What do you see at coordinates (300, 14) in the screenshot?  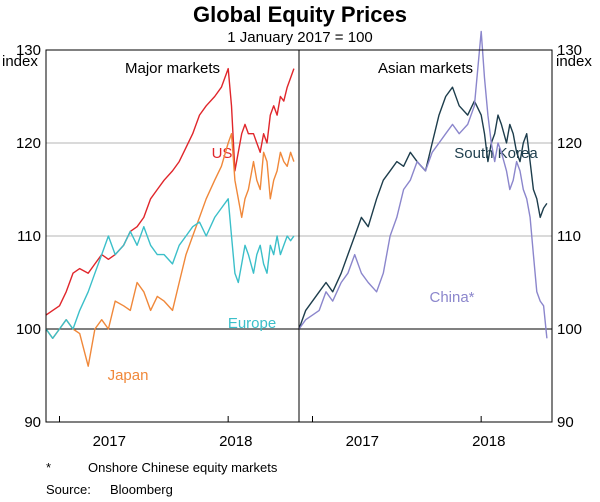 I see `chart-title: Global Equity Prices` at bounding box center [300, 14].